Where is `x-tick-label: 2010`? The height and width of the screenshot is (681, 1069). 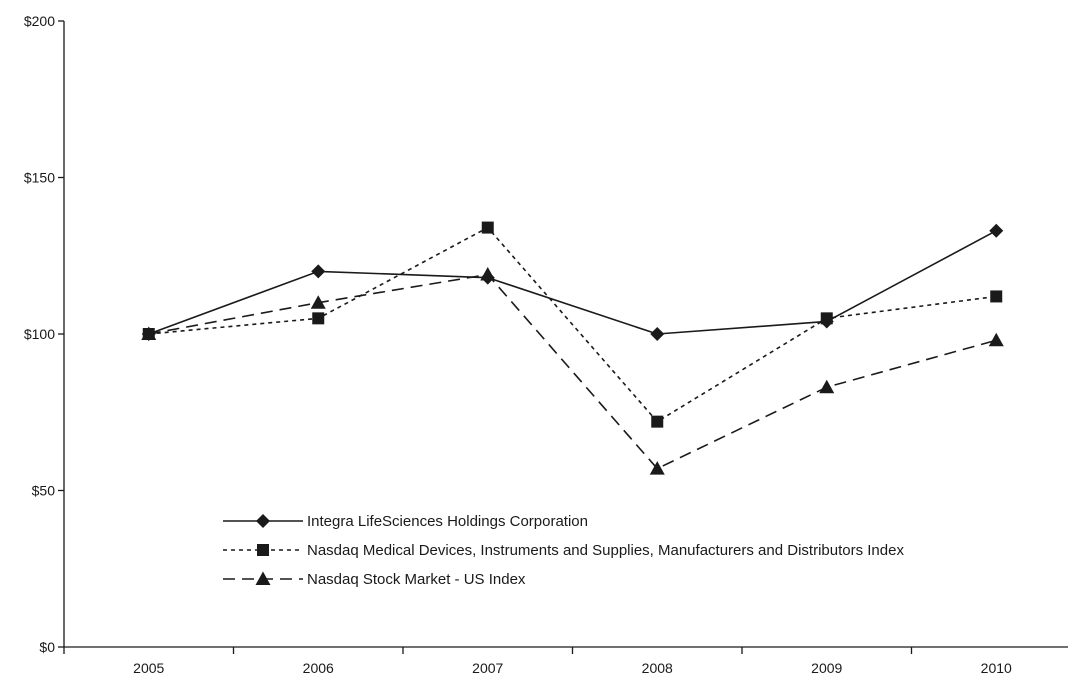
x-tick-label: 2010 is located at coordinates (996, 668).